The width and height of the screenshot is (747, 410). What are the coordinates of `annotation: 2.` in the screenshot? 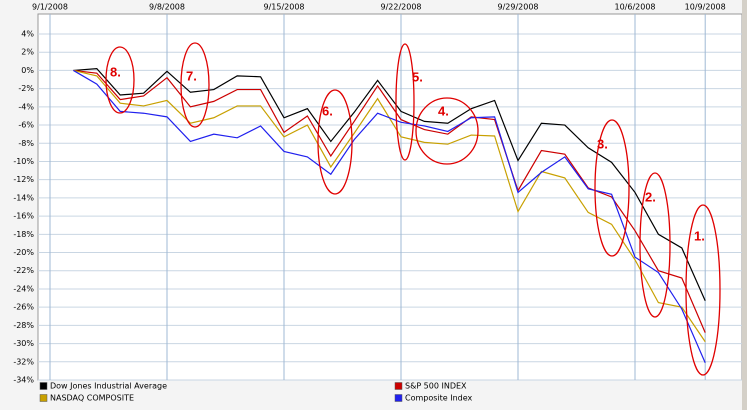 It's located at (650, 196).